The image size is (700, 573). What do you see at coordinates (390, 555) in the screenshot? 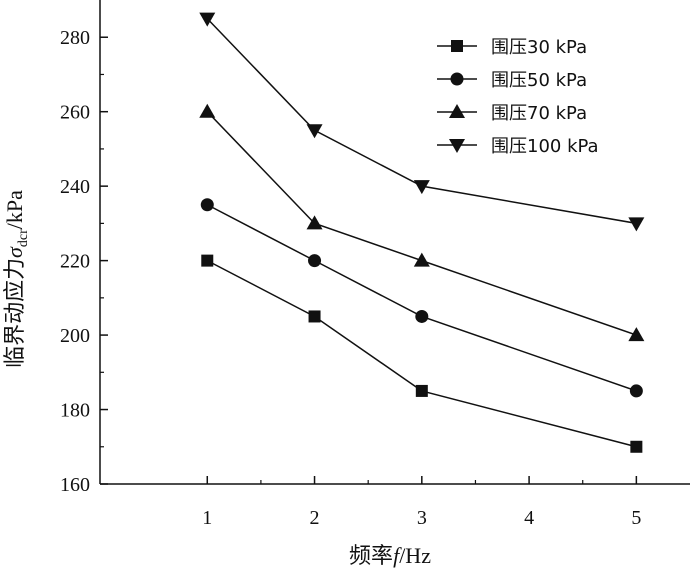
I see `x-axis-label: 频率f/Hz` at bounding box center [390, 555].